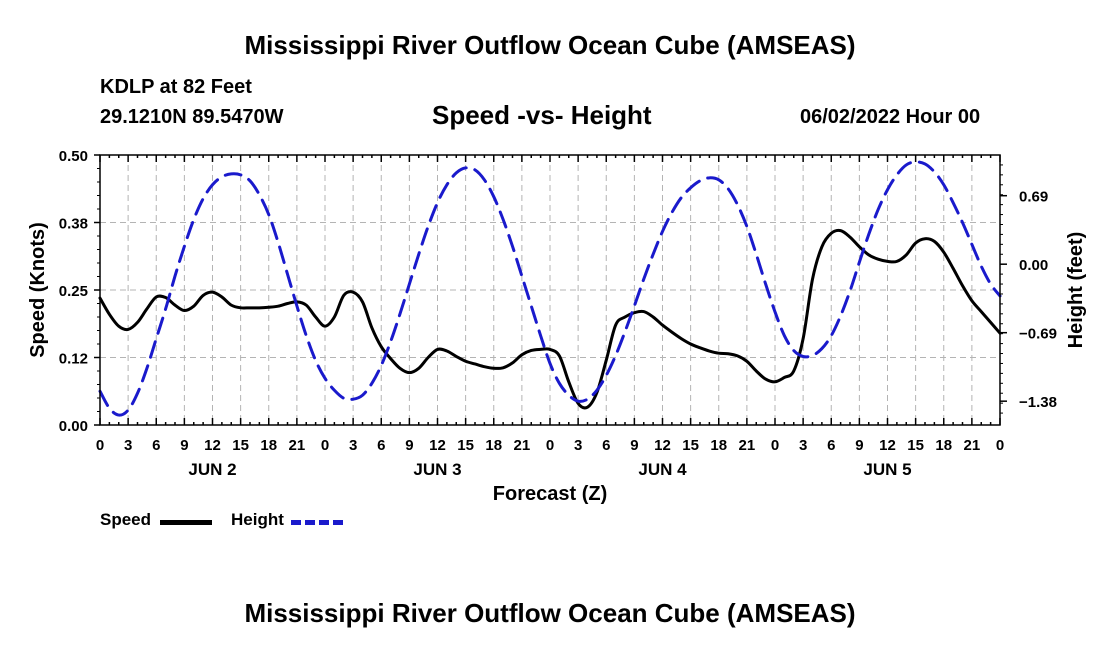  I want to click on y-right-tick-label: −1.38, so click(1038, 402).